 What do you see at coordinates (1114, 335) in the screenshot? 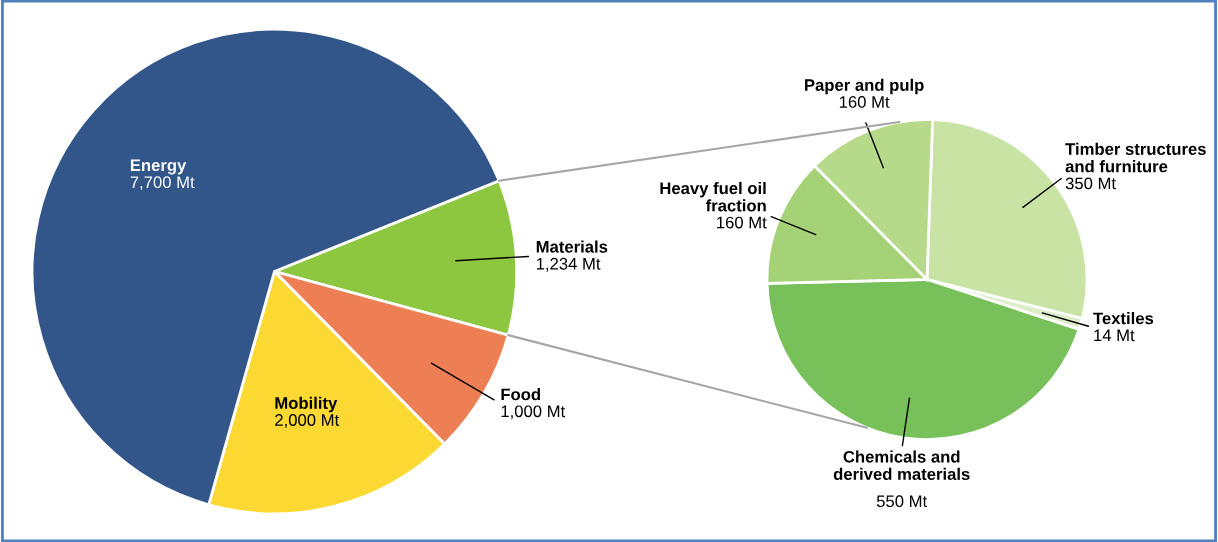
I see `data-label: 14 Mt` at bounding box center [1114, 335].